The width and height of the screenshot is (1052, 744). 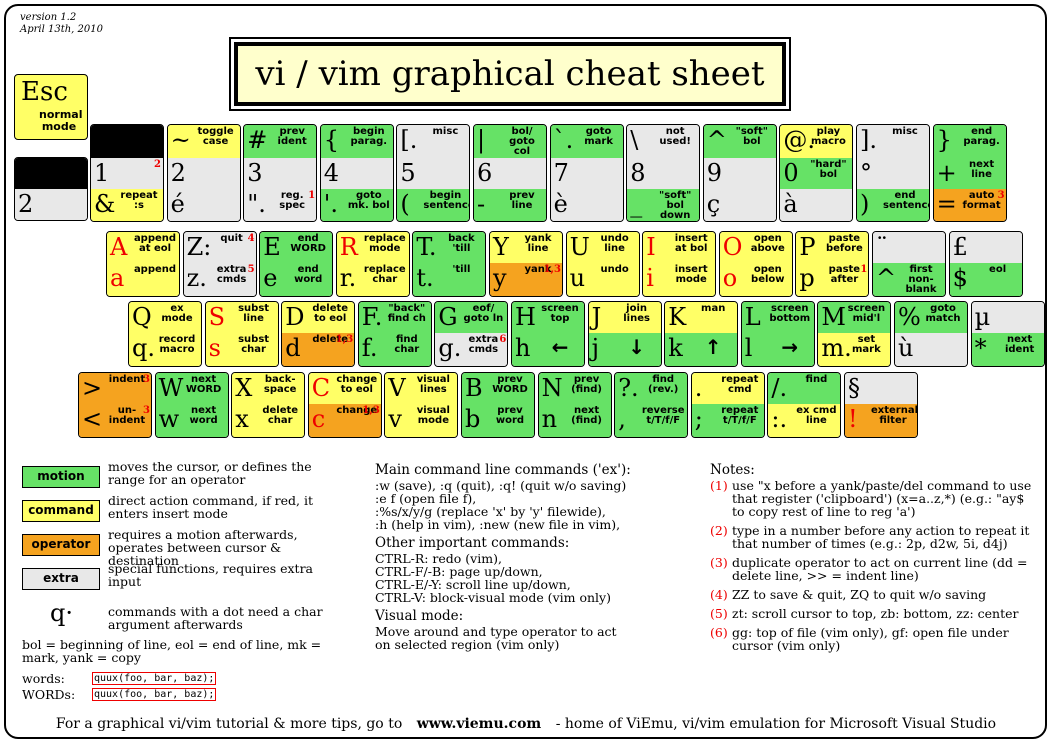 What do you see at coordinates (433, 415) in the screenshot?
I see `key-desc: visual mode` at bounding box center [433, 415].